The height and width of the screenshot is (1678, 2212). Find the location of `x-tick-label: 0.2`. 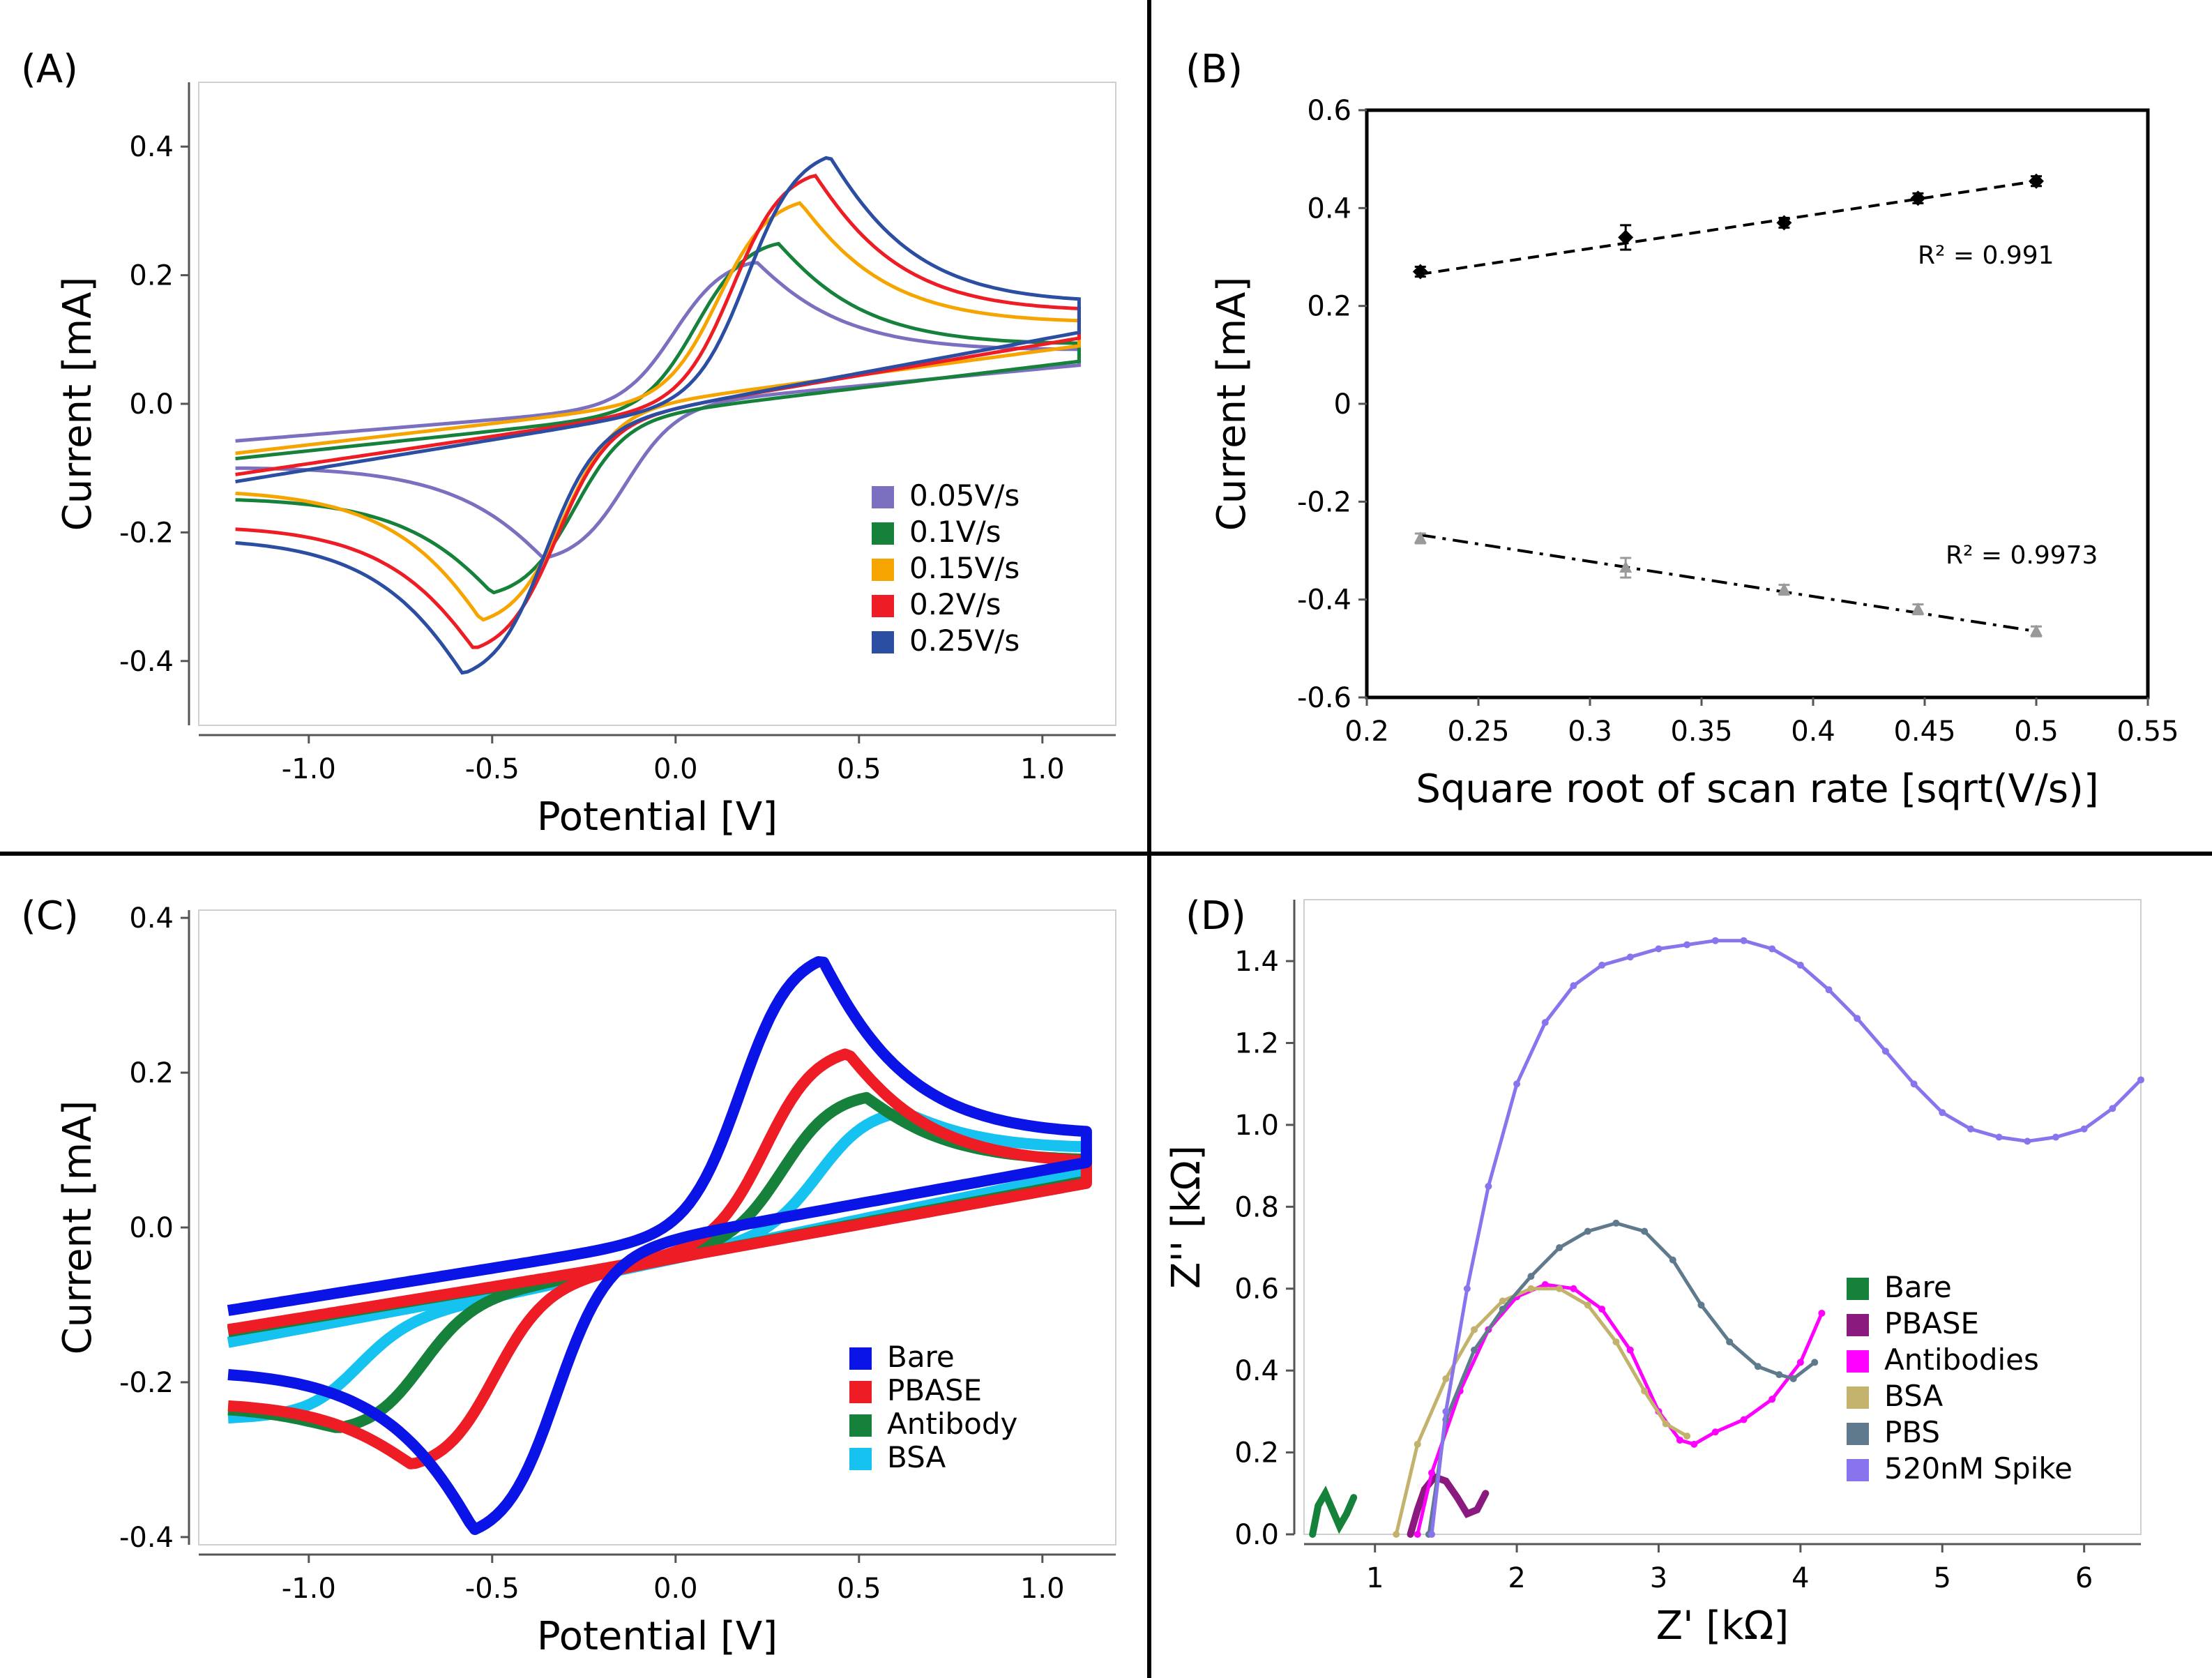

x-tick-label: 0.2 is located at coordinates (1366, 732).